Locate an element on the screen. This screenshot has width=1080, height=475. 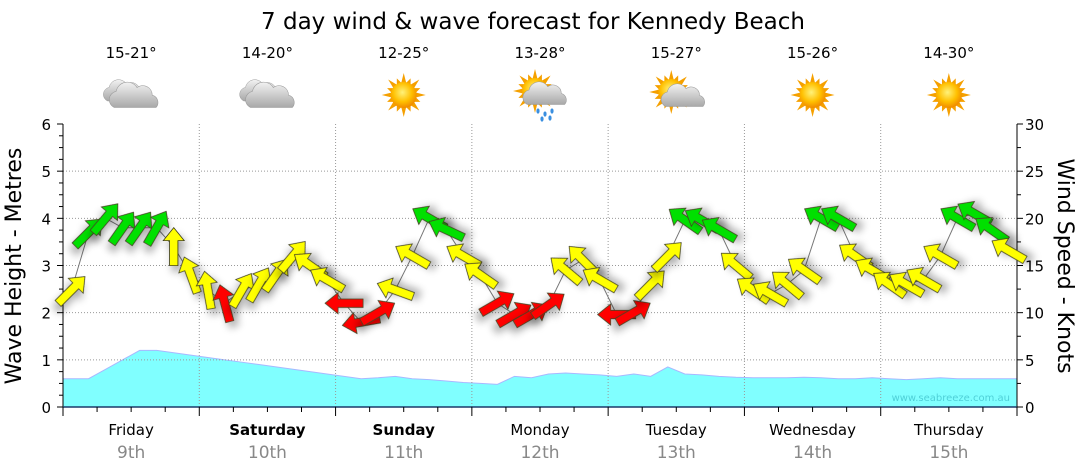
showers-icon is located at coordinates (540, 95).